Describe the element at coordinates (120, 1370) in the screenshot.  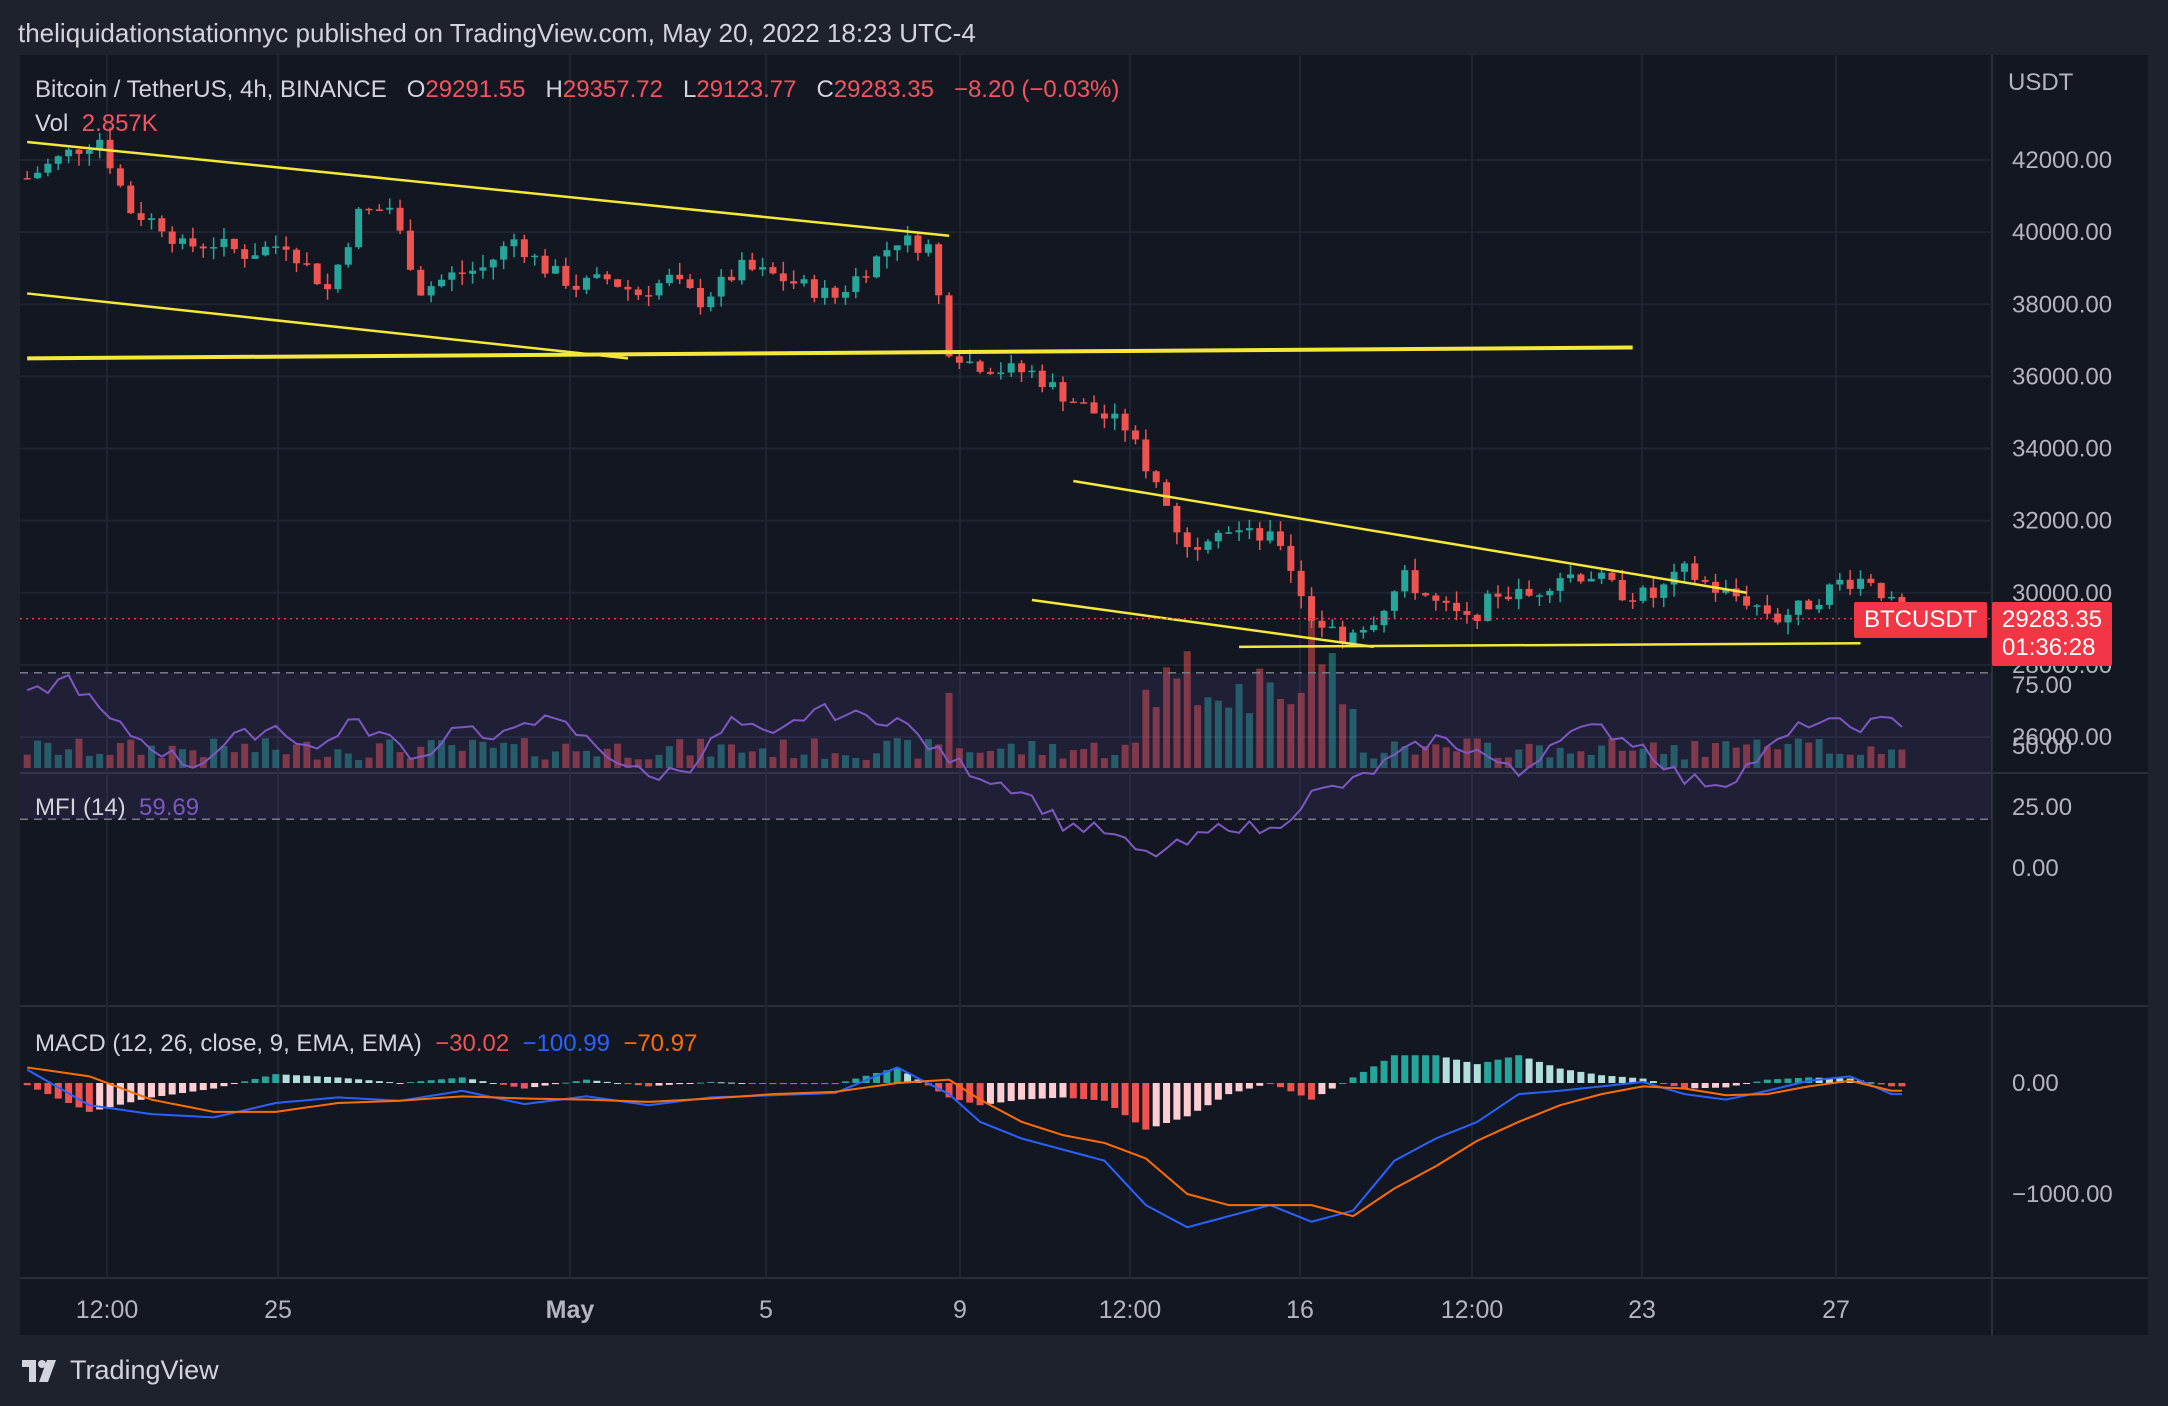
I see `tradingview-logo: TradingView` at that location.